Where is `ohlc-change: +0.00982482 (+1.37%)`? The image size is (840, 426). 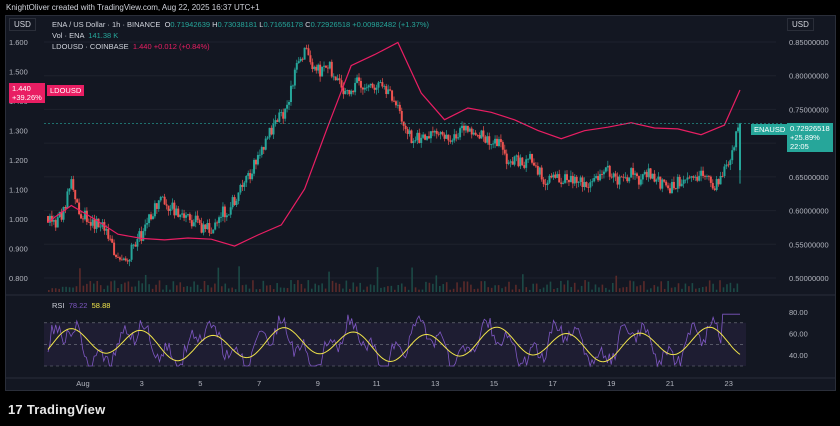
ohlc-change: +0.00982482 (+1.37%) is located at coordinates (391, 24).